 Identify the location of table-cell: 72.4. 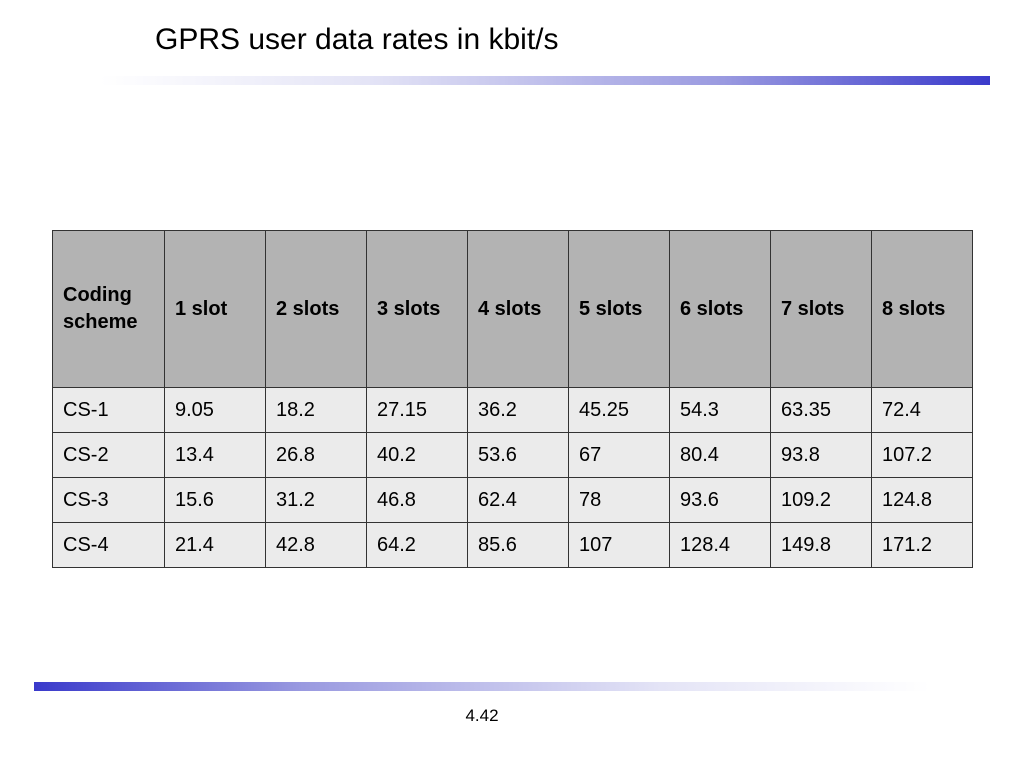
(922, 410).